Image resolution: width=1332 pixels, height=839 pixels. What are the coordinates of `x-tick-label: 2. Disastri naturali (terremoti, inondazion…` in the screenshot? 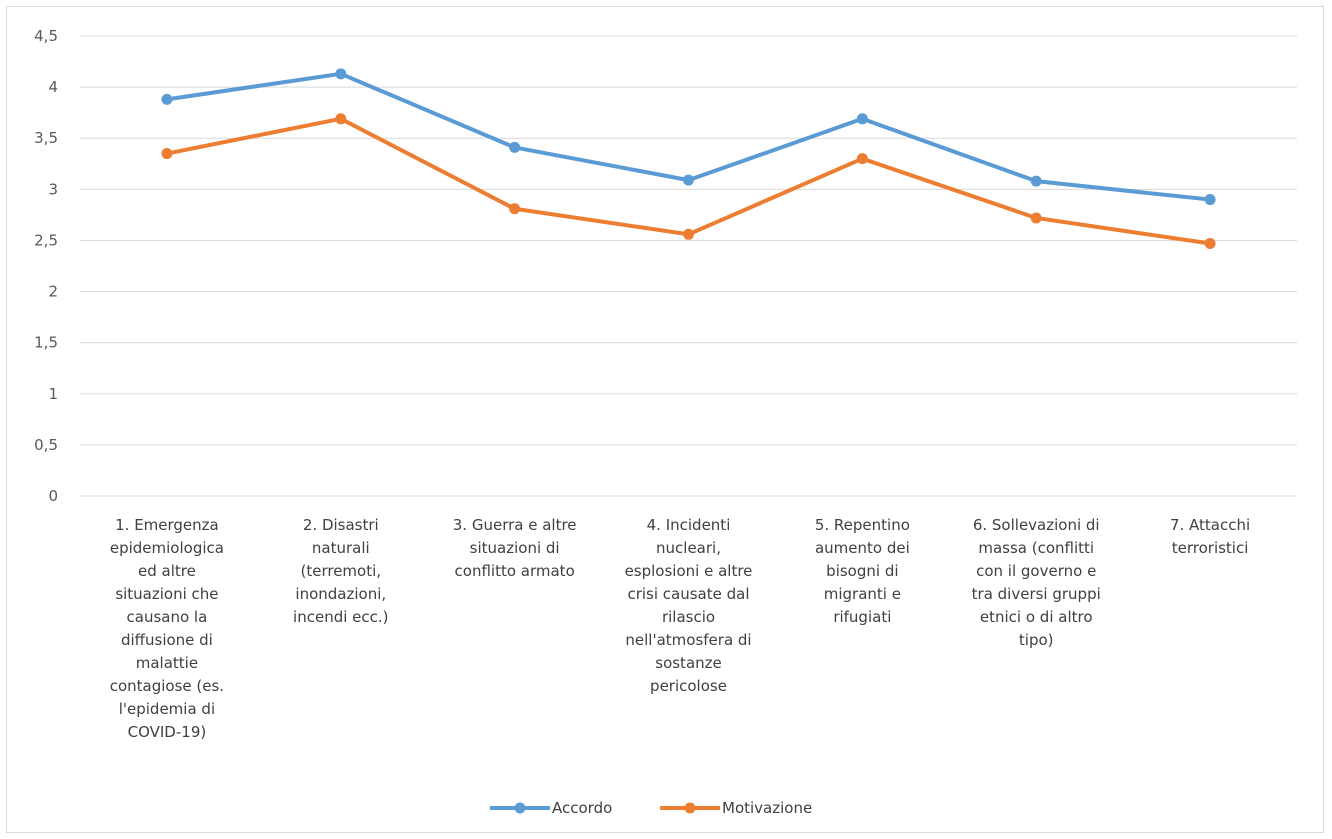 It's located at (340, 571).